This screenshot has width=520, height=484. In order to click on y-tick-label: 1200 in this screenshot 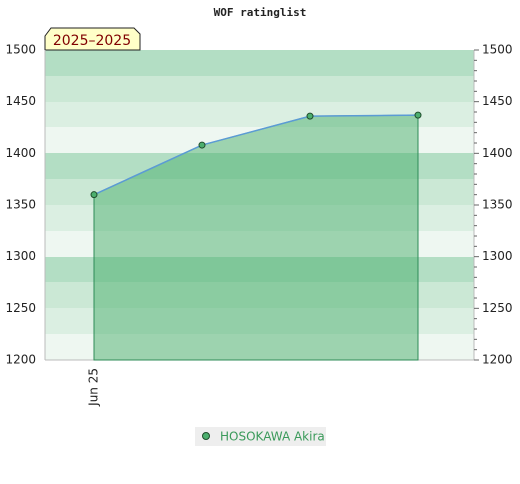, I will do `click(20, 360)`.